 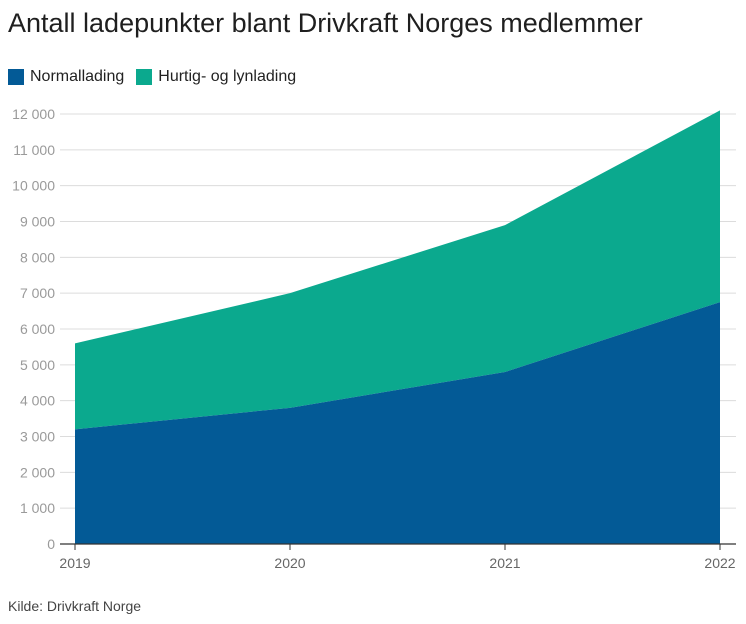 I want to click on y-tick-label: 6 000, so click(x=37, y=329).